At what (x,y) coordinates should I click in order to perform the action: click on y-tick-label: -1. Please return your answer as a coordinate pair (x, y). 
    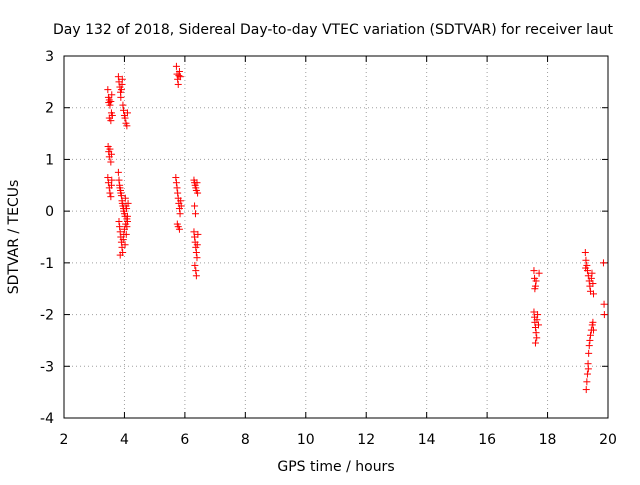
    Looking at the image, I should click on (47, 264).